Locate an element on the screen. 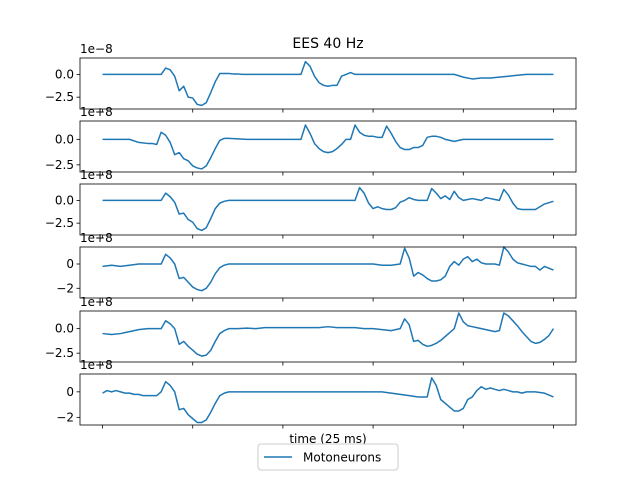  legend: Motoneurons is located at coordinates (328, 457).